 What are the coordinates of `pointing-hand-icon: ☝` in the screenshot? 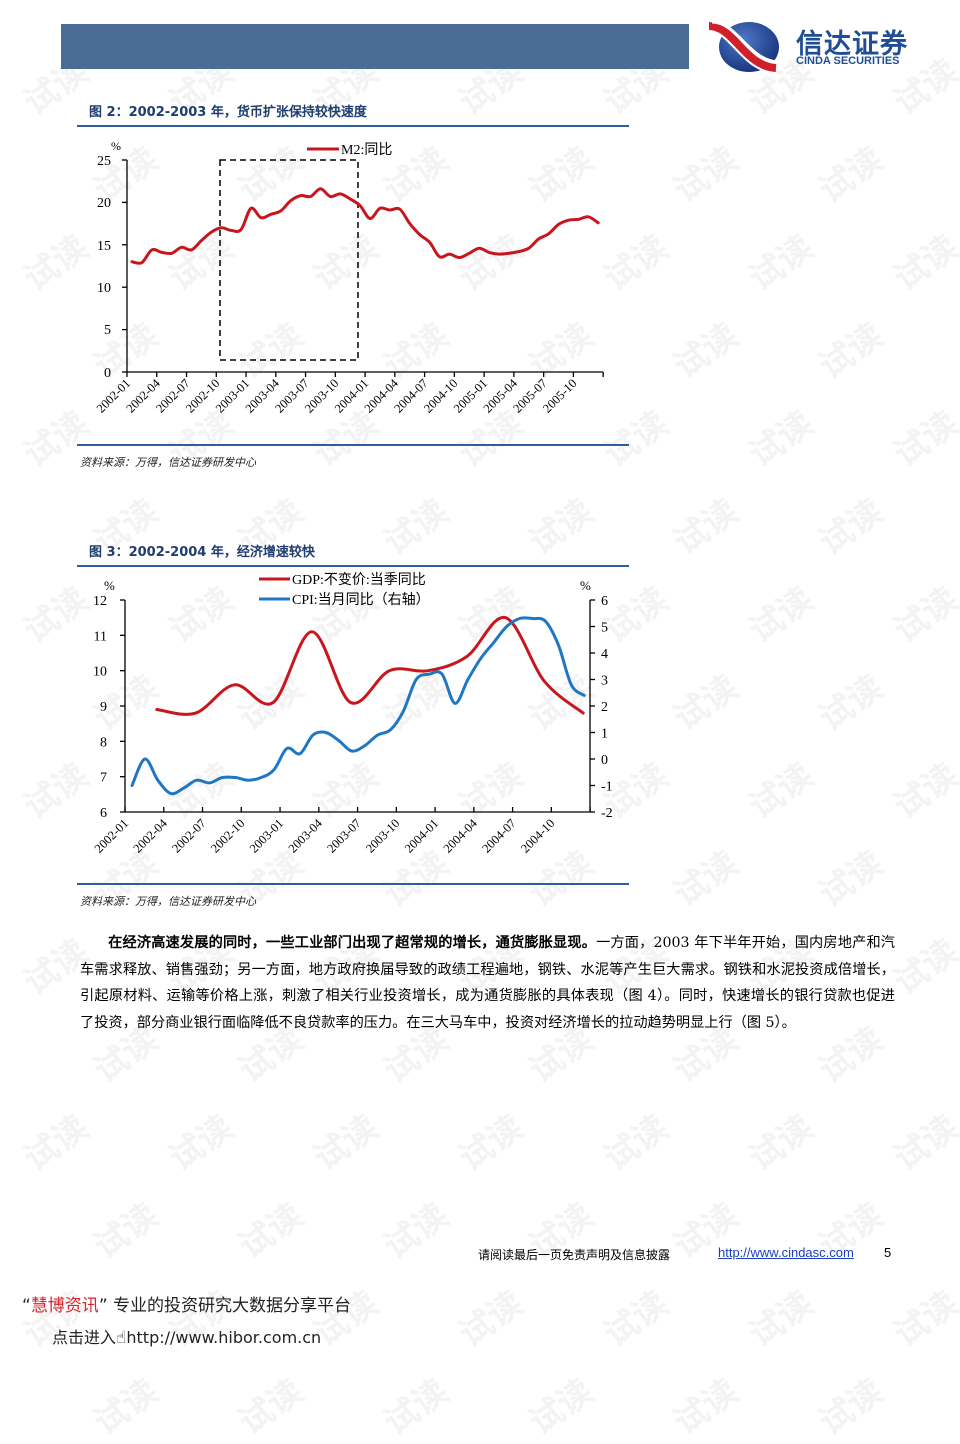 It's located at (121, 1338).